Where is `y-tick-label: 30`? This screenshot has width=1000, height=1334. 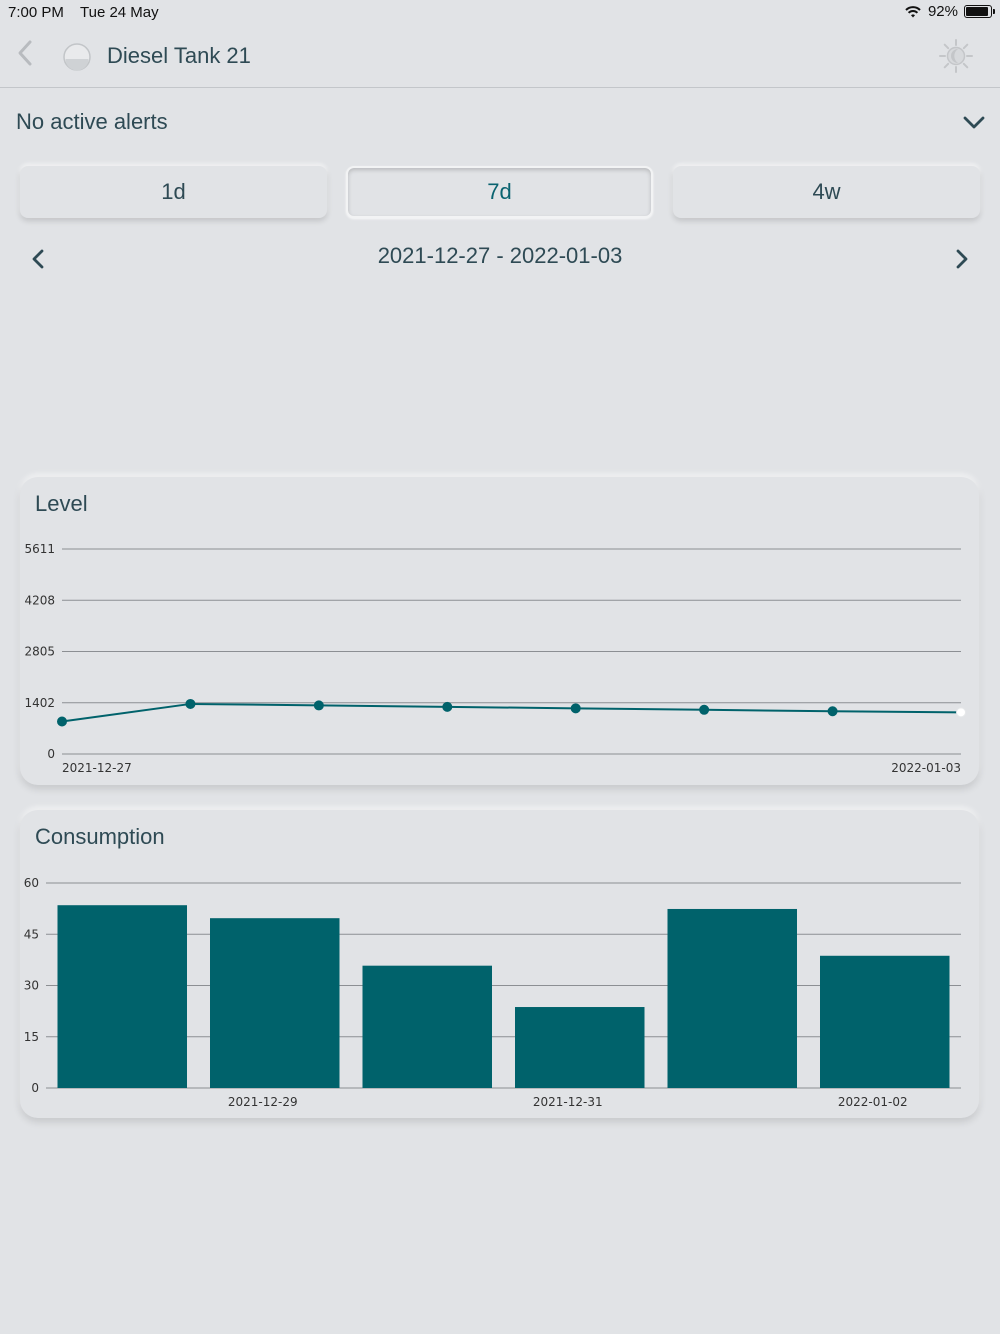 y-tick-label: 30 is located at coordinates (31, 986).